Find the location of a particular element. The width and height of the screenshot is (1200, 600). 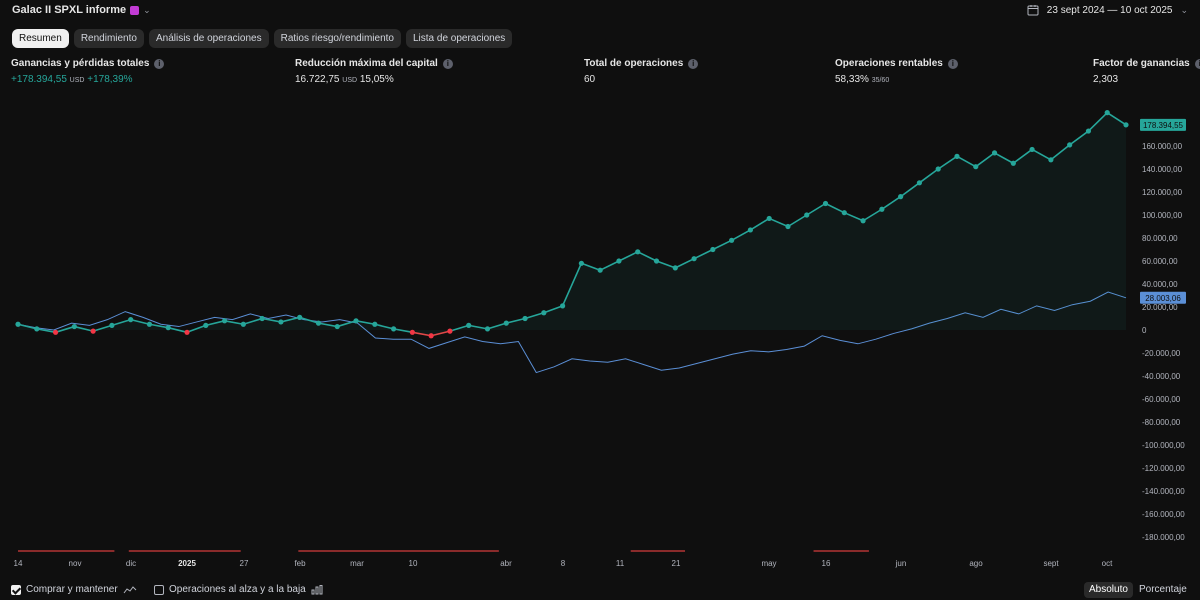

date-range-selector: 23 sept 2024 — 10 oct 2025 ⌄ is located at coordinates (1107, 10).